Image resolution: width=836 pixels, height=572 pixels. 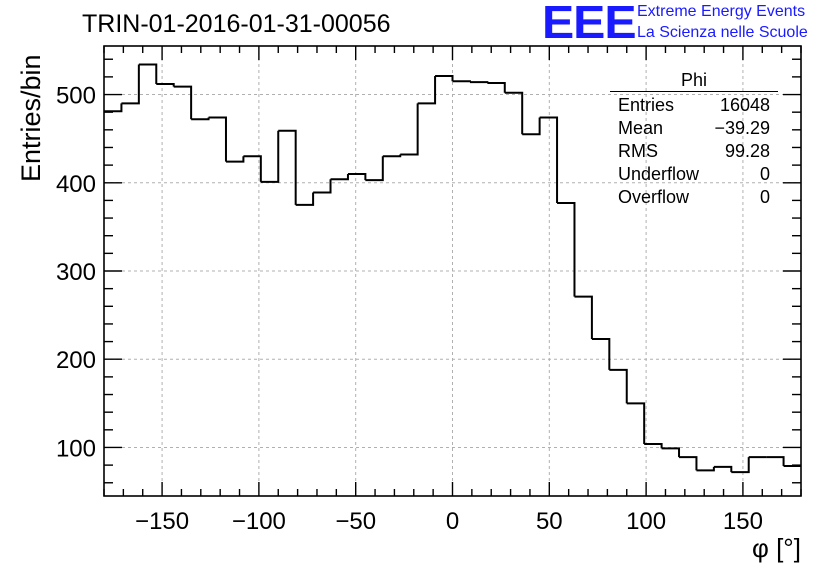 I want to click on y-tick-label: 100, so click(x=76, y=448).